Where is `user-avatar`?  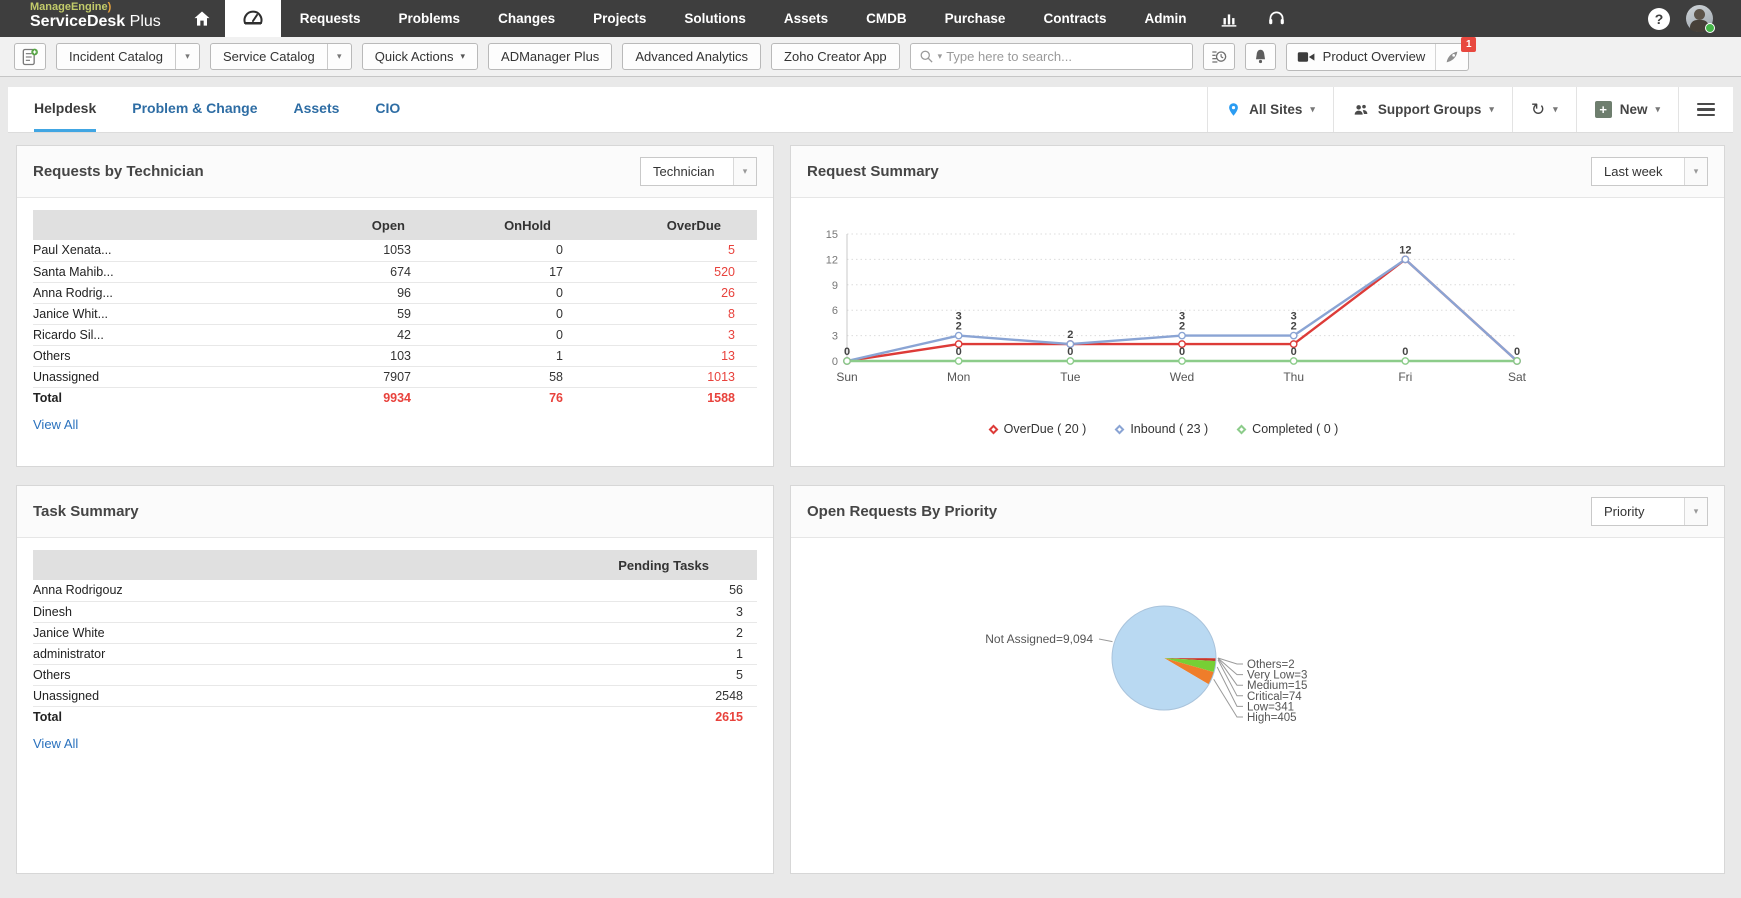
user-avatar is located at coordinates (1700, 19).